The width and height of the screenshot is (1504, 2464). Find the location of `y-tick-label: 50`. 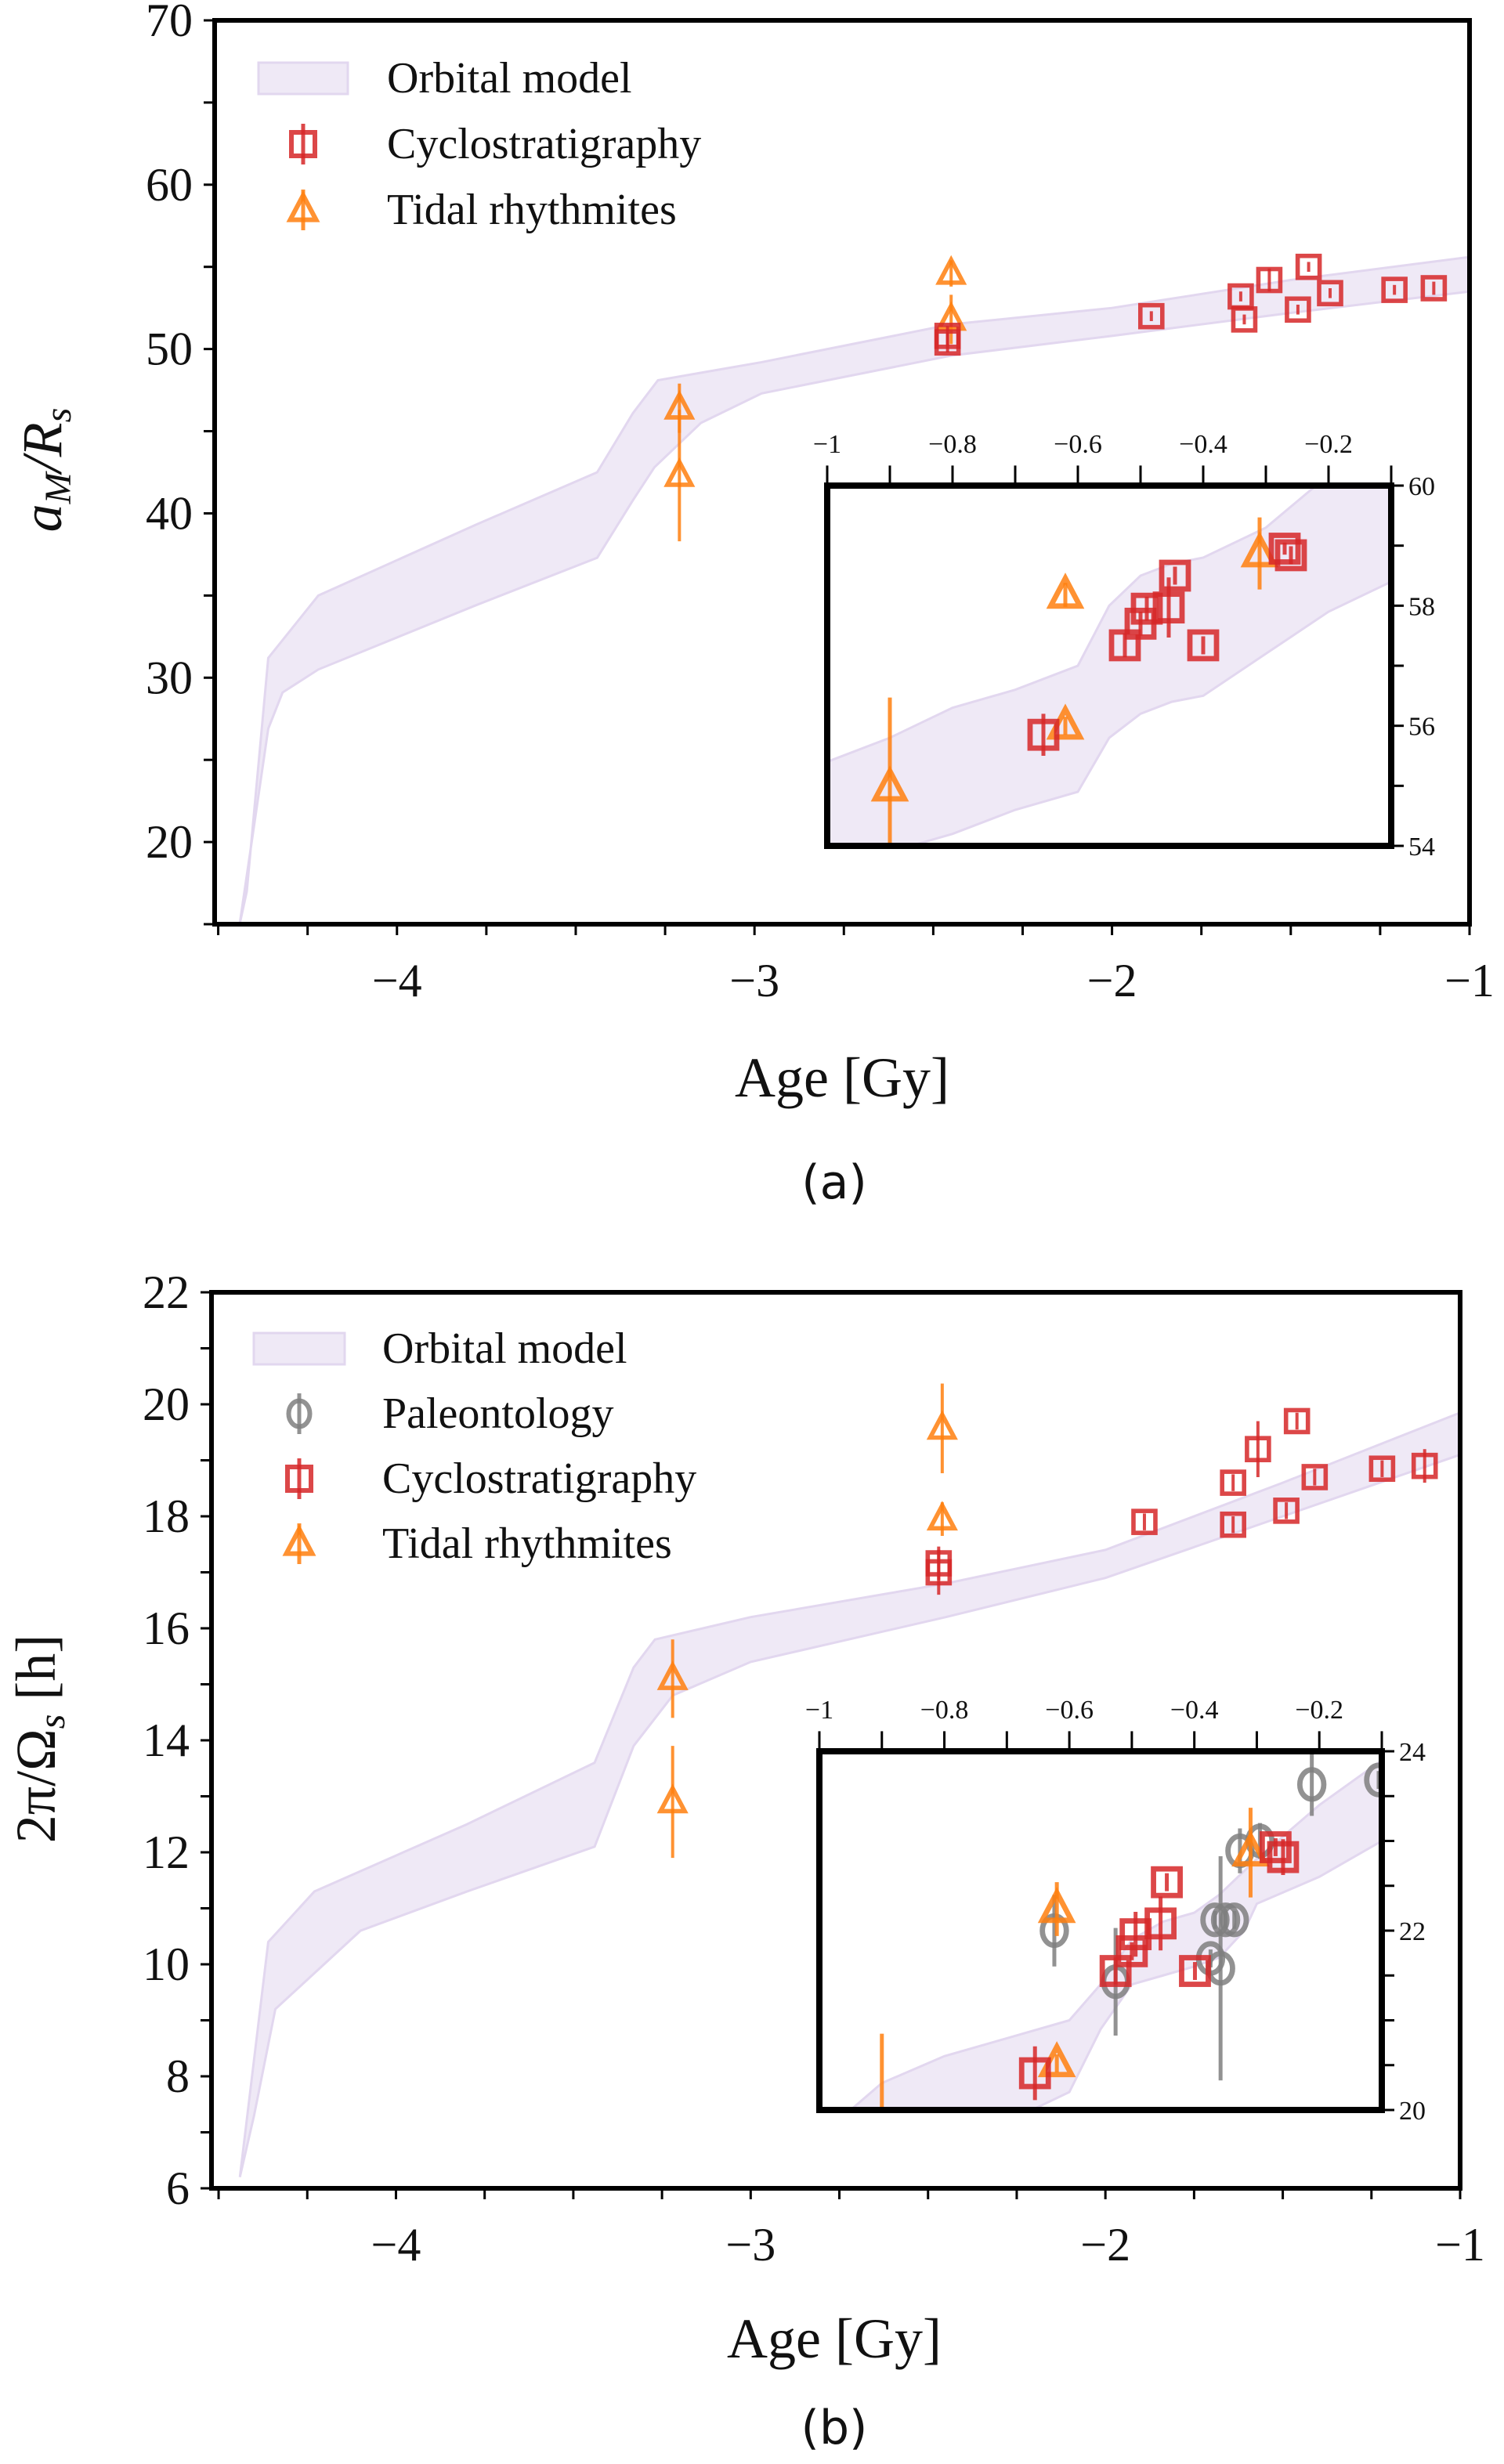

y-tick-label: 50 is located at coordinates (170, 349).